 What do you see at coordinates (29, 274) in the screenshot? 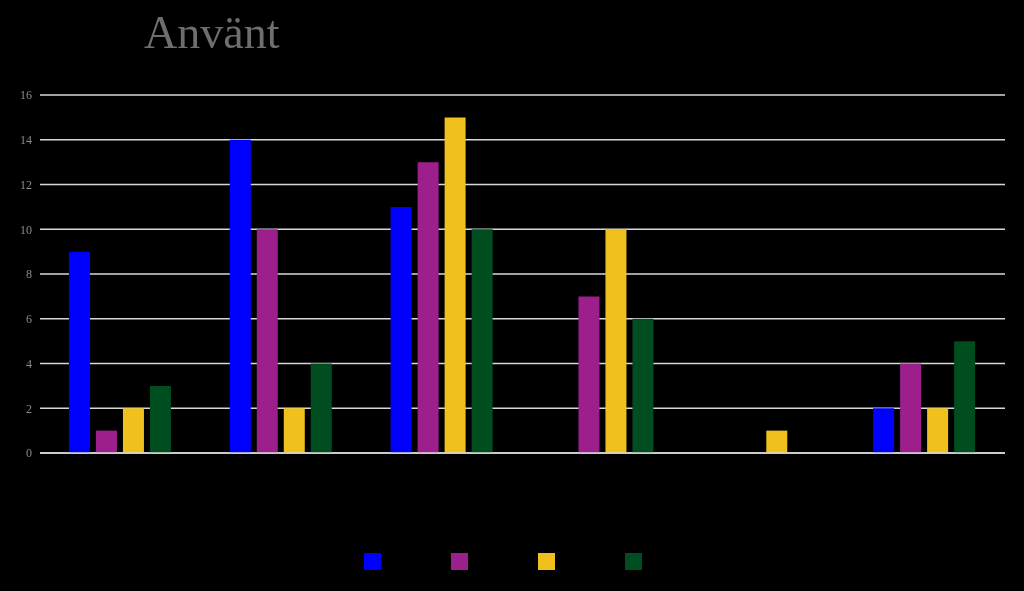
I see `y-tick-label: 8` at bounding box center [29, 274].